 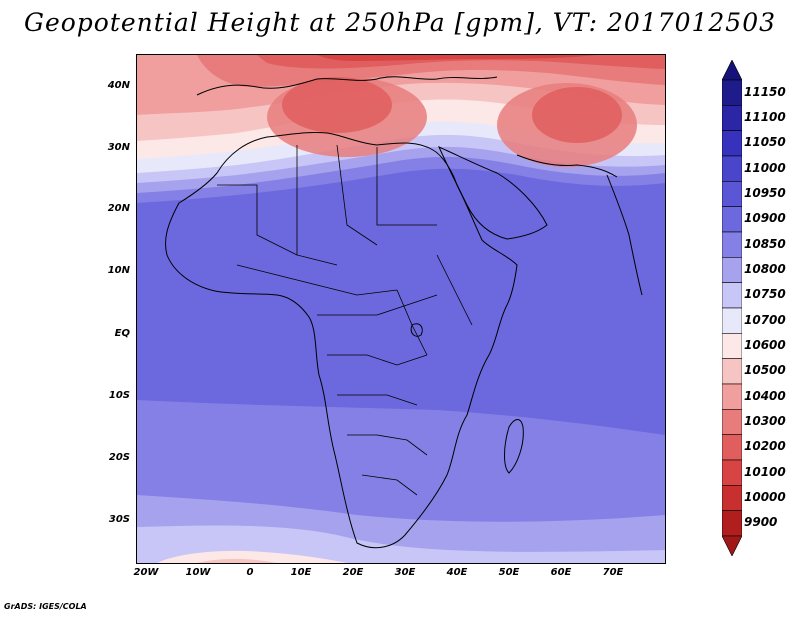 What do you see at coordinates (765, 345) in the screenshot?
I see `colorbar-label: 10600` at bounding box center [765, 345].